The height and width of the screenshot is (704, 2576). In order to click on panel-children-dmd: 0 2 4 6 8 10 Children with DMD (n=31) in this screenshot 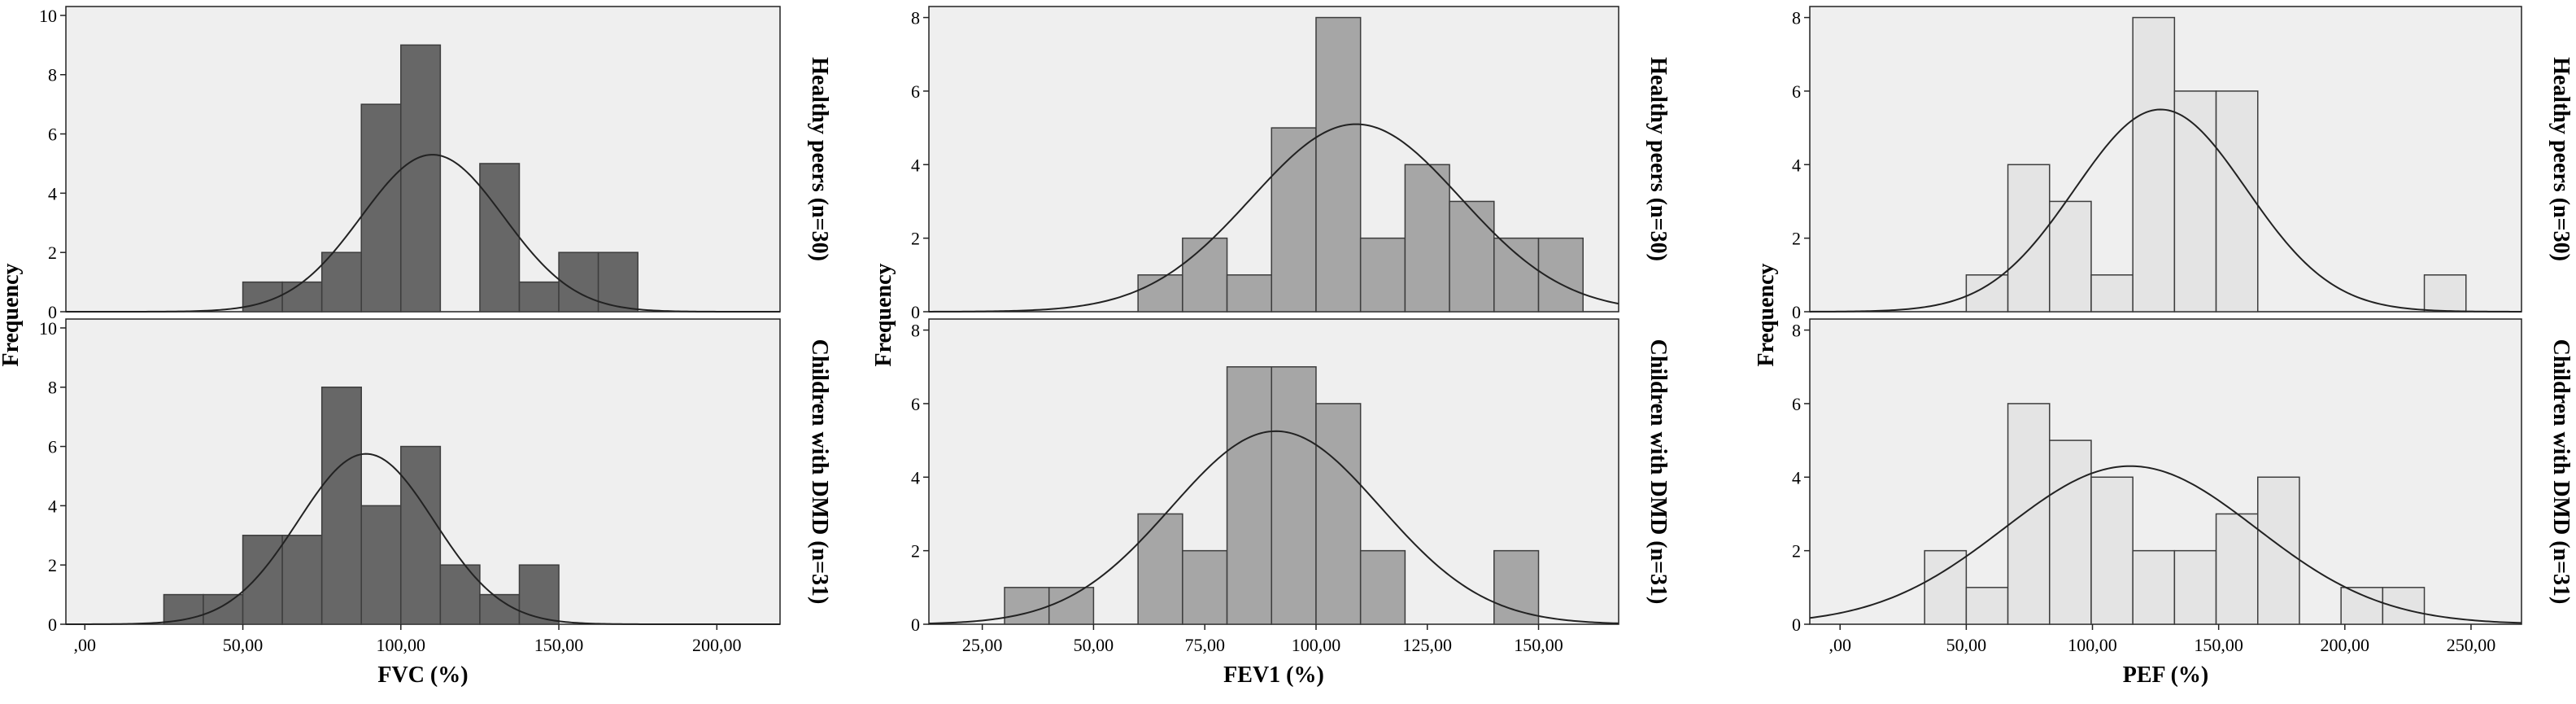, I will do `click(435, 476)`.